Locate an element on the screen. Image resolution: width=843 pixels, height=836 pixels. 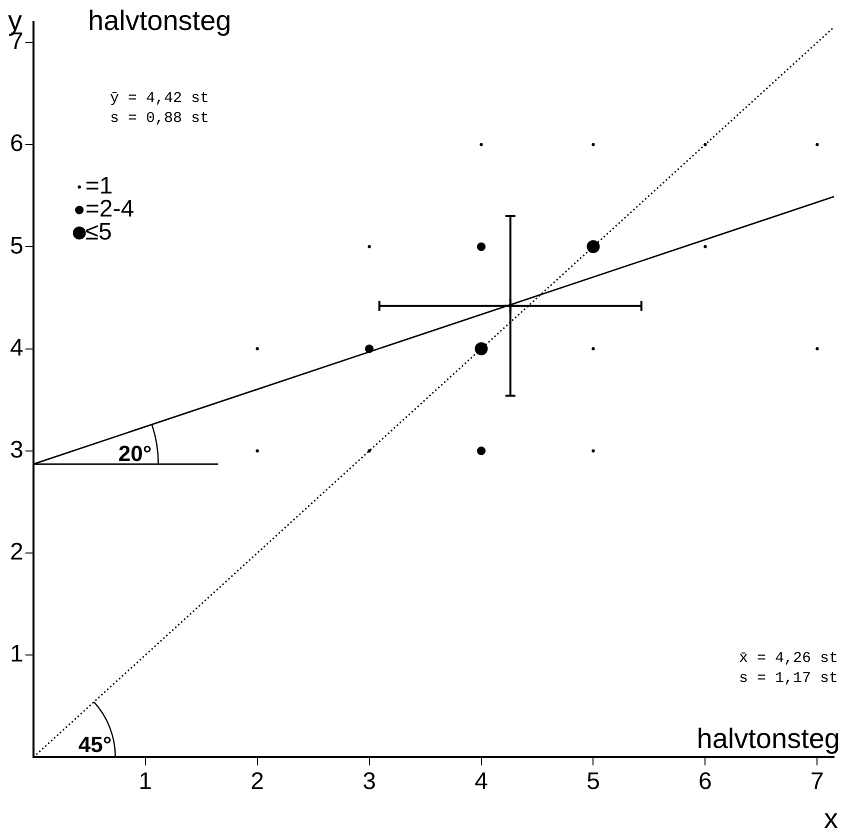
x-tick-label: 2 is located at coordinates (257, 782).